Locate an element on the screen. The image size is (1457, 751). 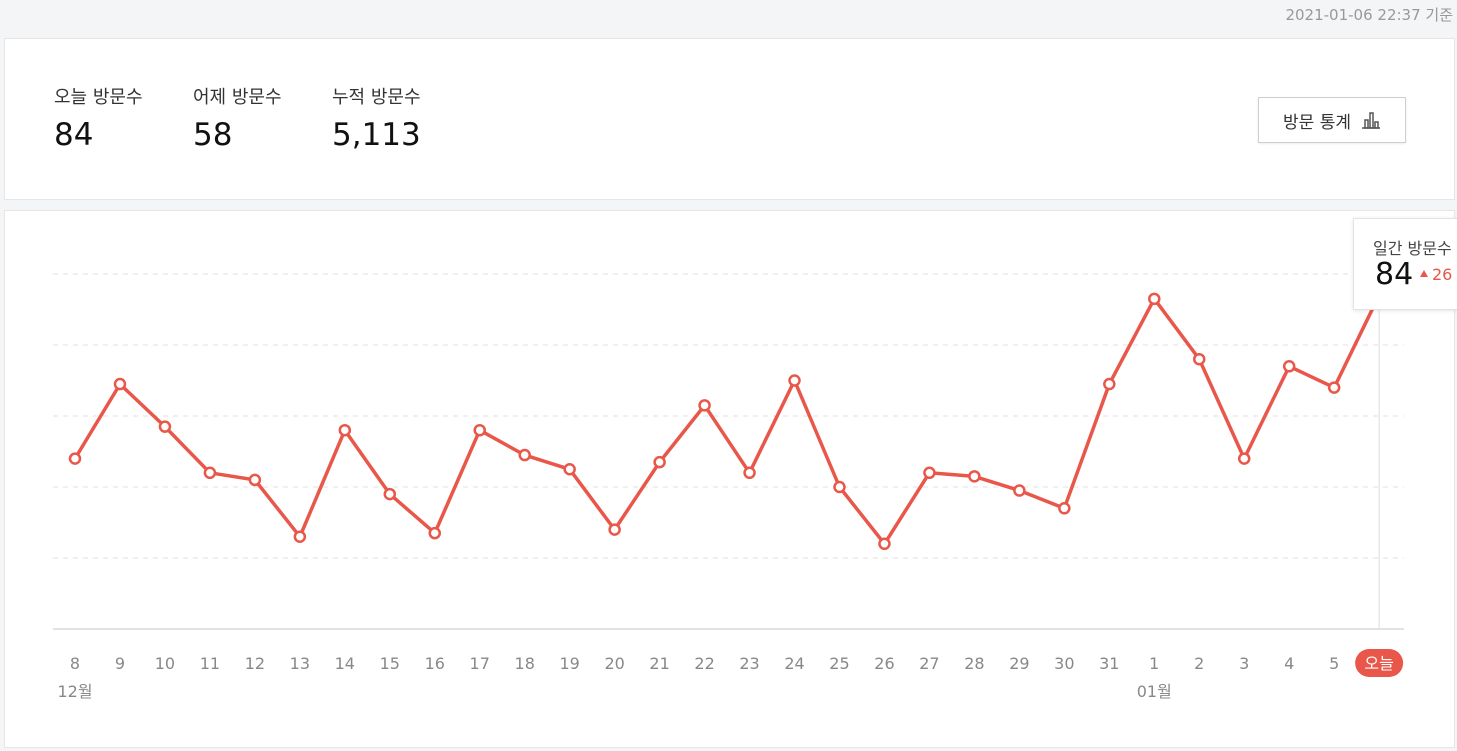
timestamp: 2021-01-06 22:37 기준 is located at coordinates (1369, 15).